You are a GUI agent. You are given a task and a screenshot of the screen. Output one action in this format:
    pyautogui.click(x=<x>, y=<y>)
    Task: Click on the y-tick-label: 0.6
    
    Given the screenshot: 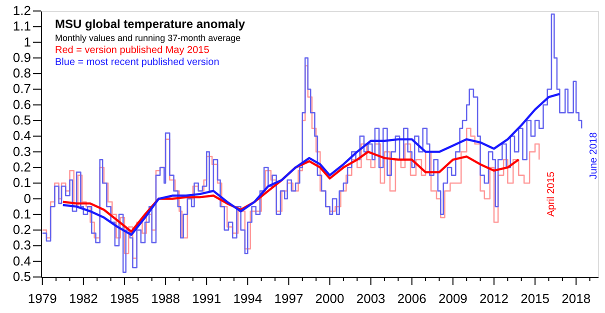 What is the action you would take?
    pyautogui.click(x=21, y=104)
    